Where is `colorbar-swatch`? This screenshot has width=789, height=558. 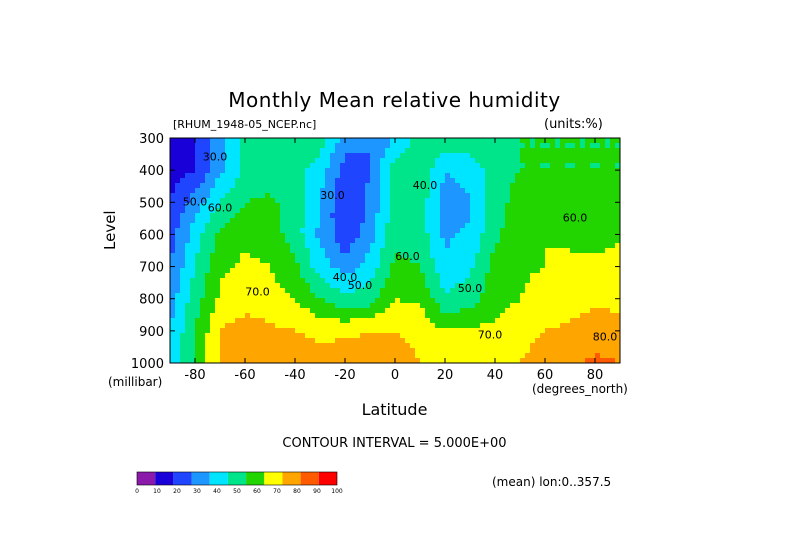 colorbar-swatch is located at coordinates (327, 478).